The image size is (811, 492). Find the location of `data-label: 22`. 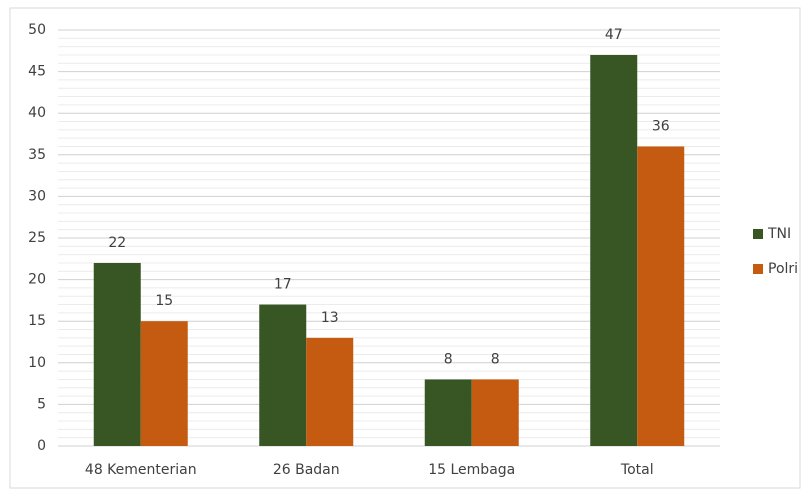

data-label: 22 is located at coordinates (117, 243).